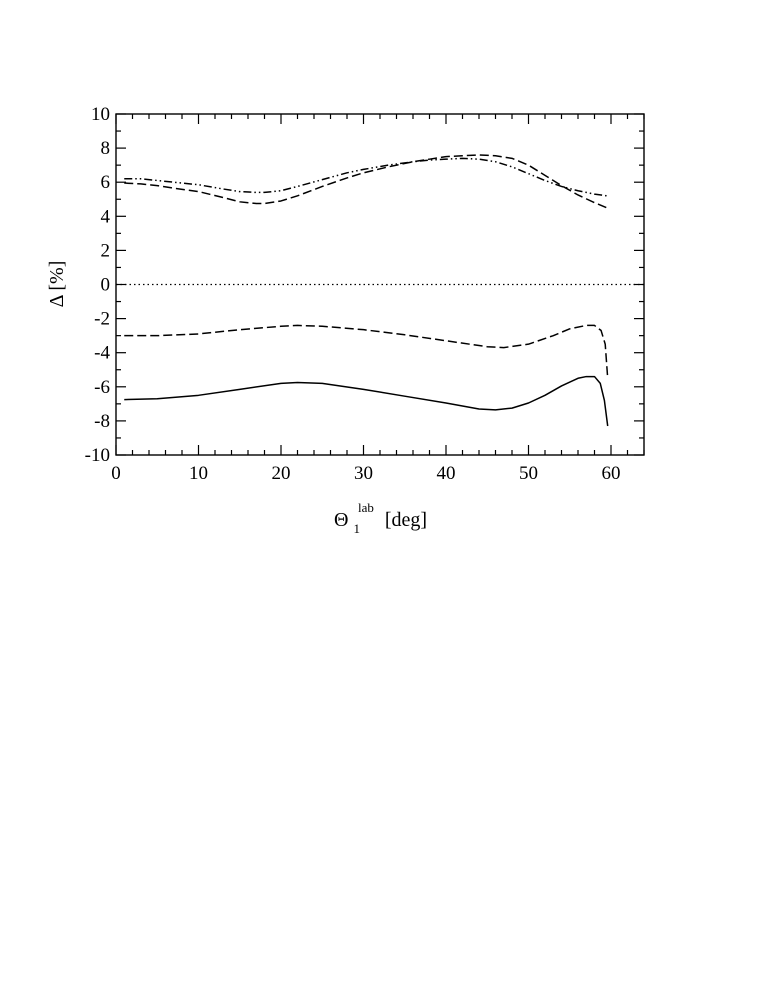  I want to click on series-line-5-solid, so click(366, 401).